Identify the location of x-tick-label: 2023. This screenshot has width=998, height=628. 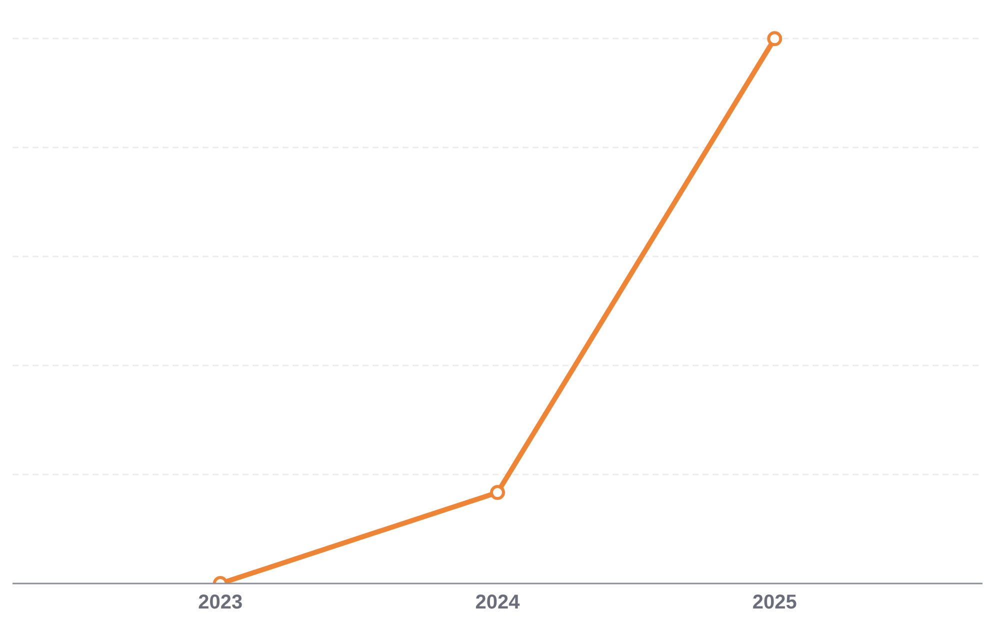
(220, 603).